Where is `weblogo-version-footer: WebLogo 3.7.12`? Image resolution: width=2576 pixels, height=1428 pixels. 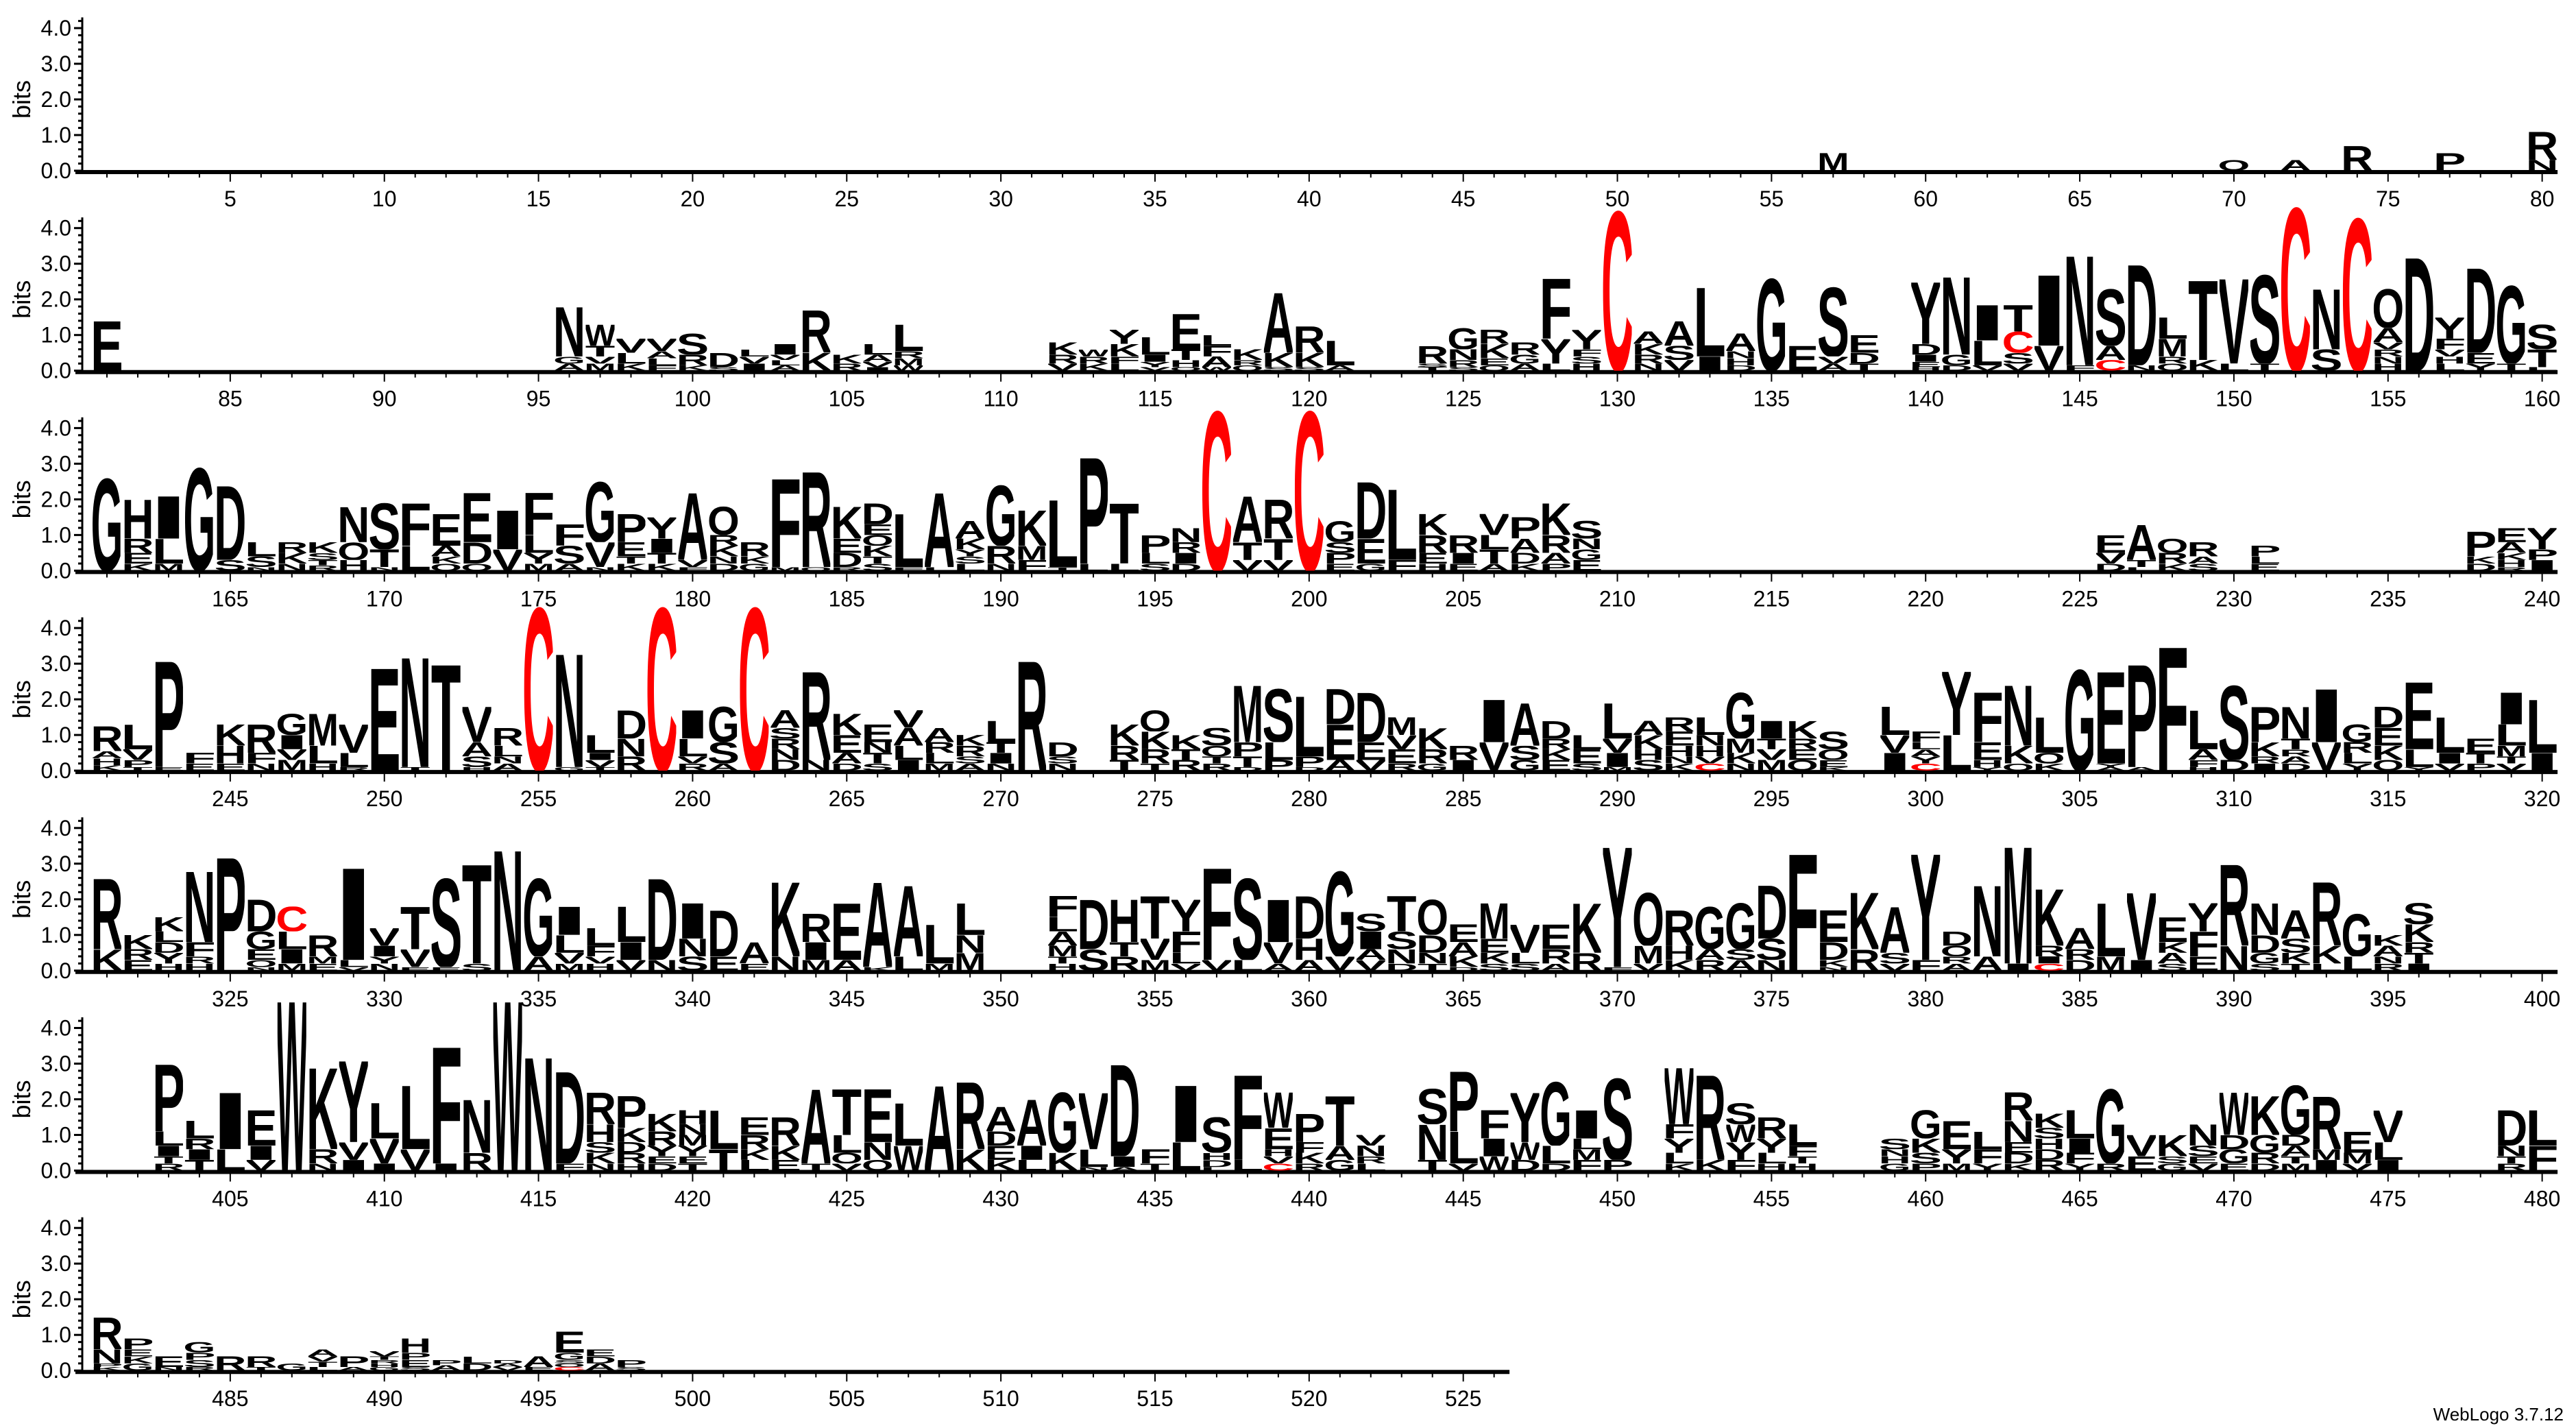 weblogo-version-footer: WebLogo 3.7.12 is located at coordinates (2498, 1414).